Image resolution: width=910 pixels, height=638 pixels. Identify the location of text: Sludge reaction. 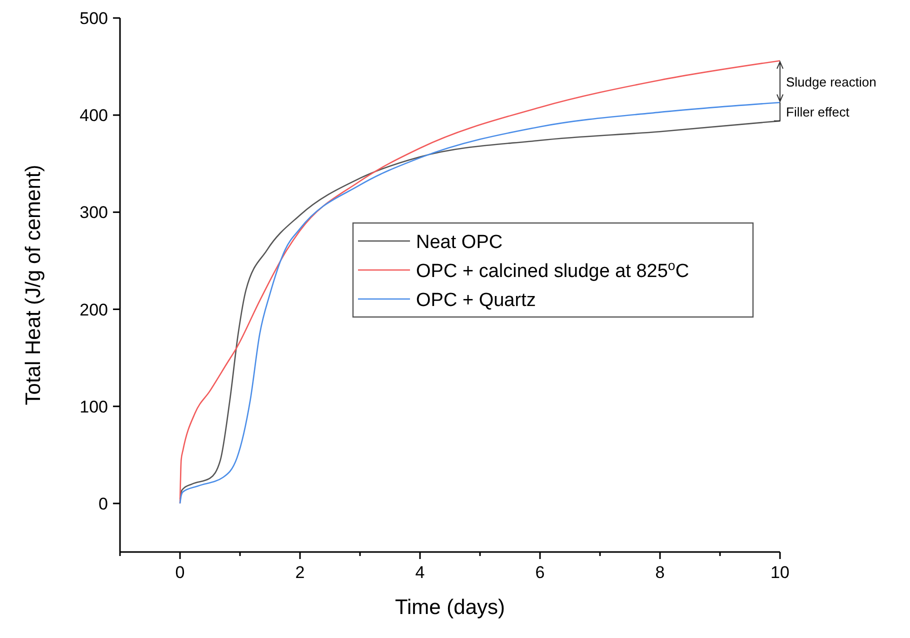
(831, 82).